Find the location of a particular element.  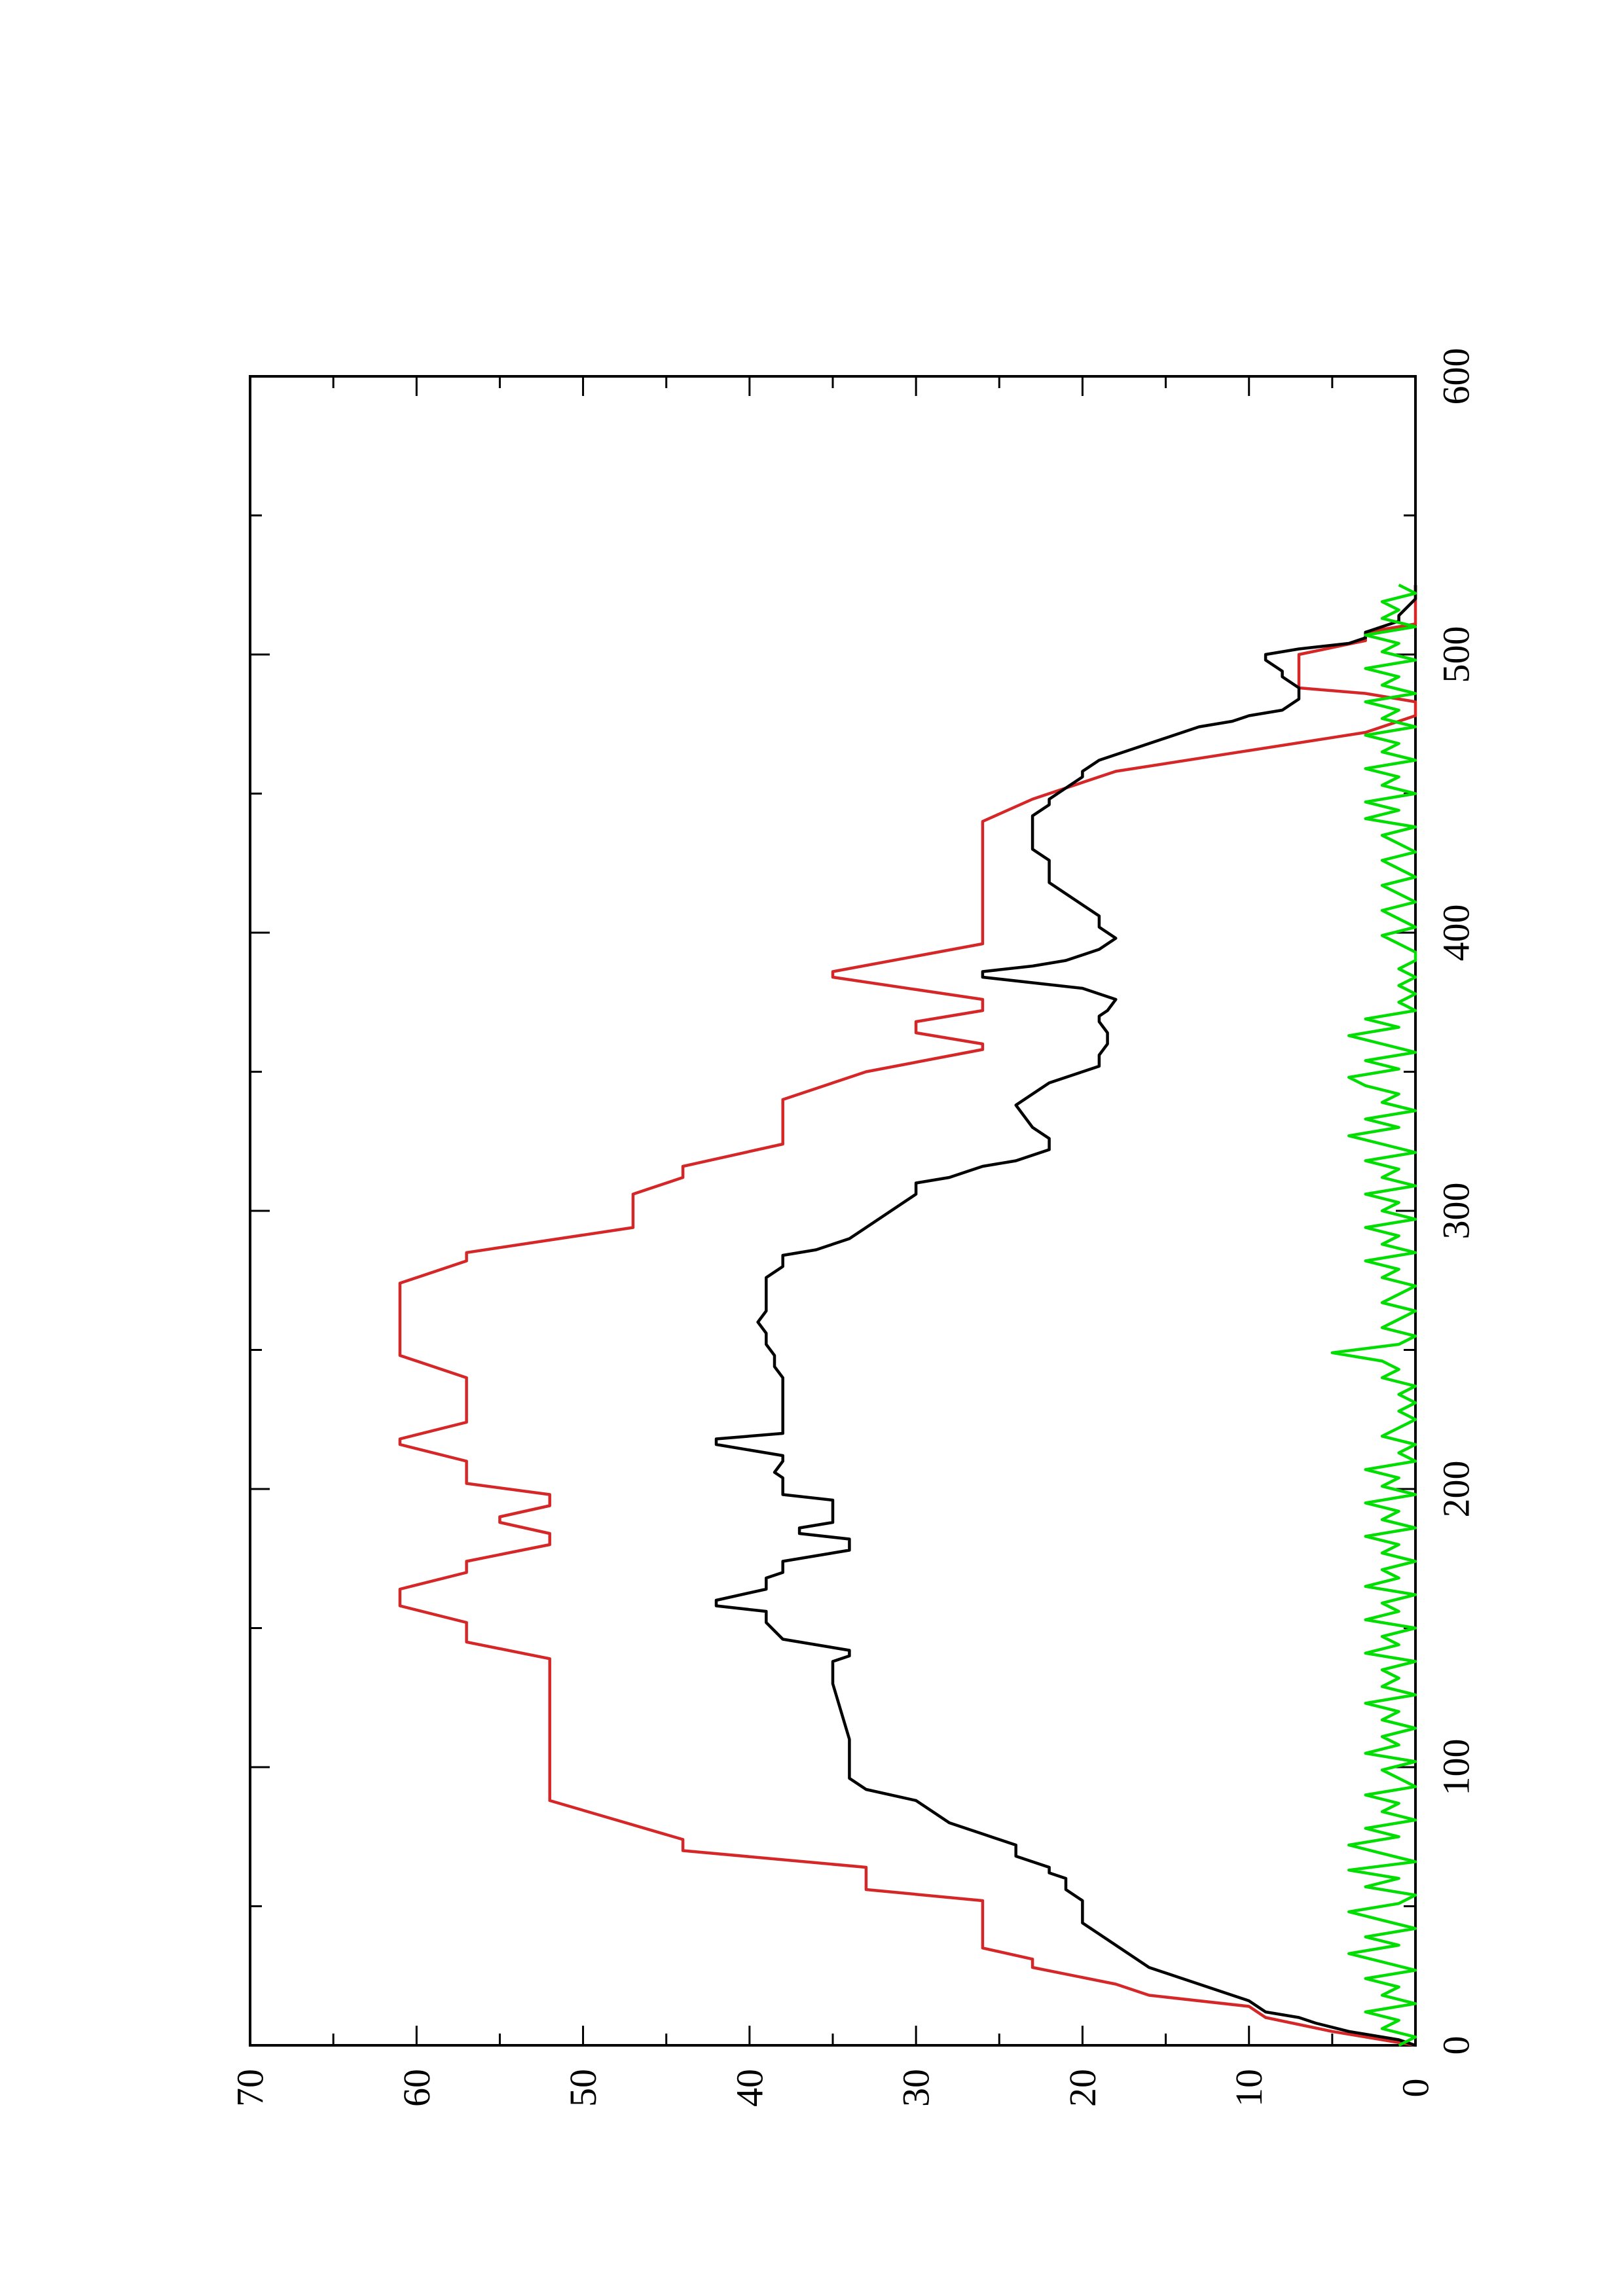

y-tick-label: 30 is located at coordinates (916, 2088).